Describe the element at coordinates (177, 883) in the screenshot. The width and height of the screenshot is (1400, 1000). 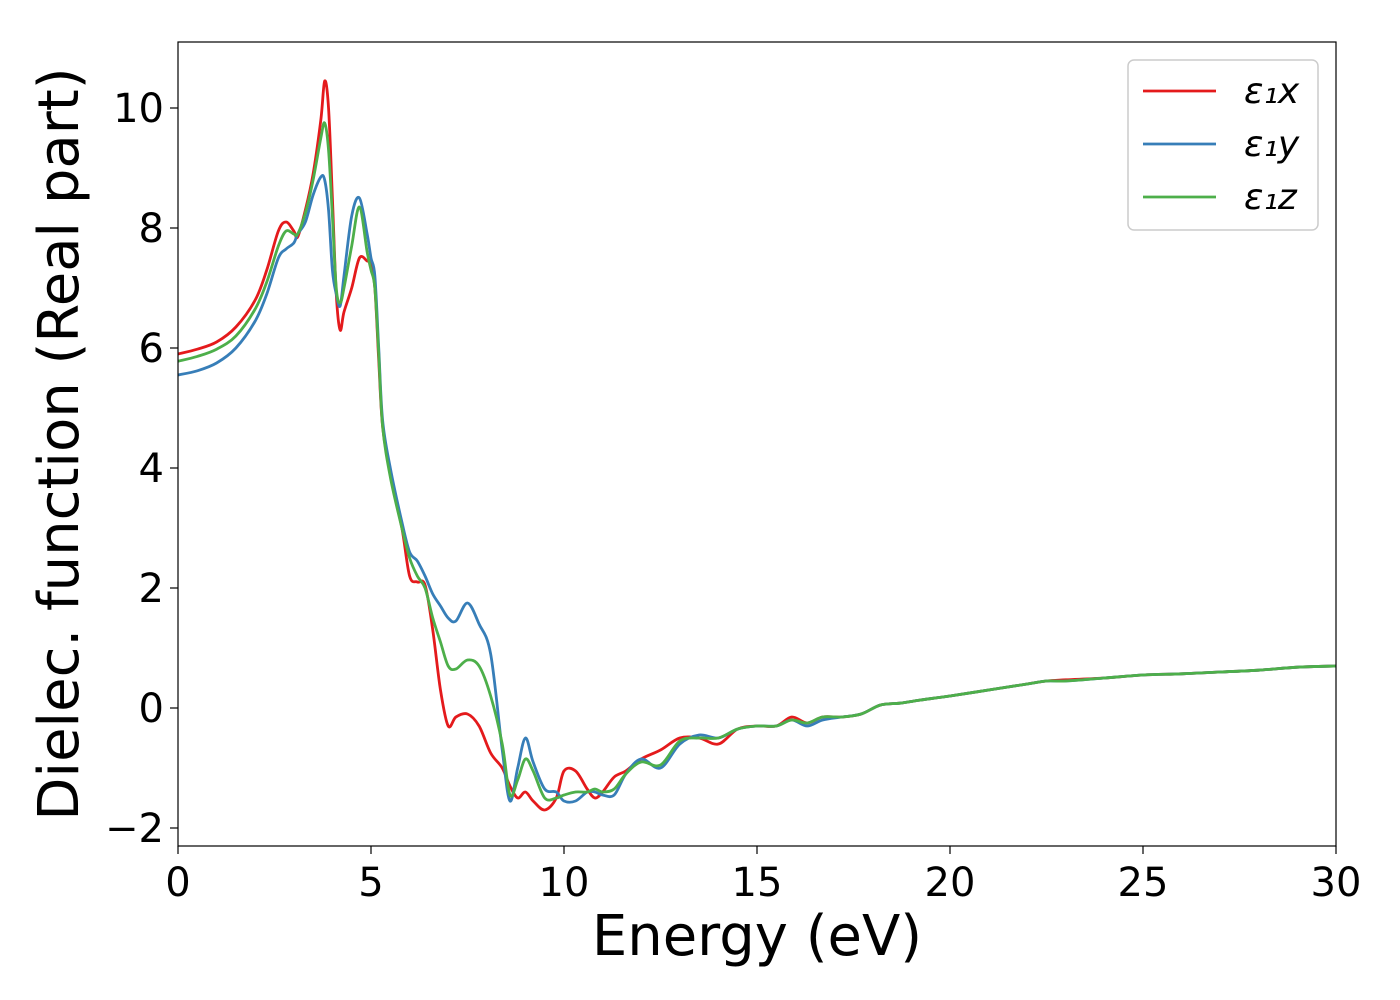
I see `x-tick-label: 0` at that location.